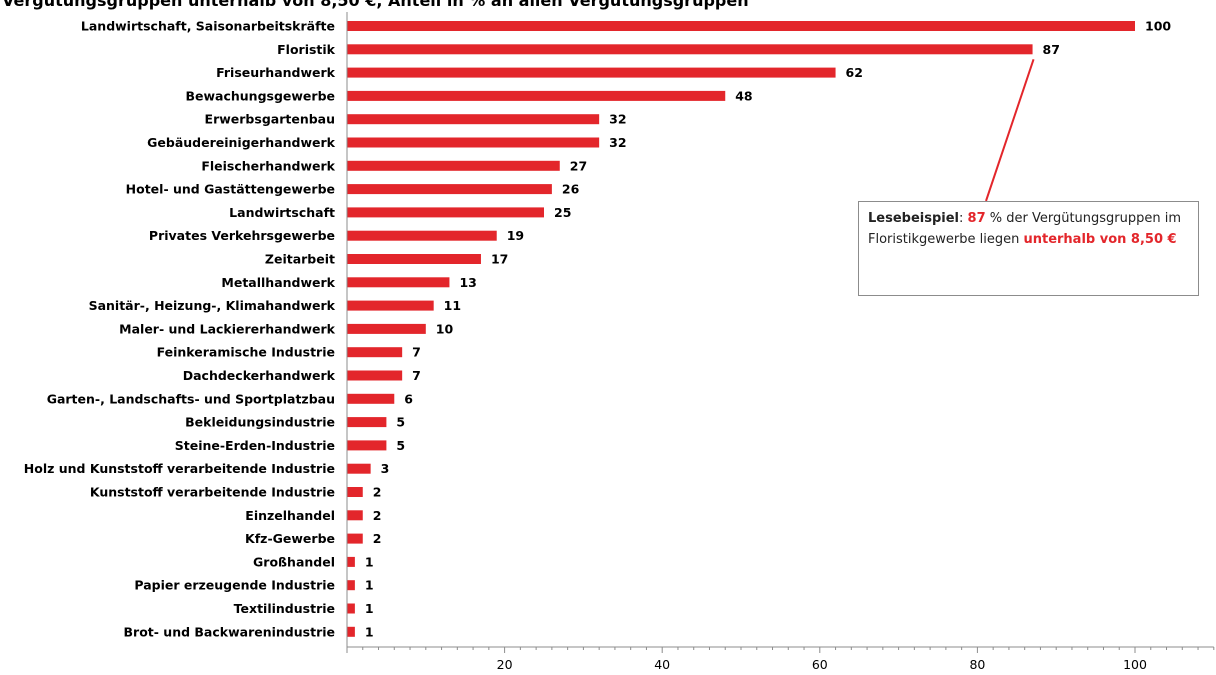  I want to click on value-label: 48, so click(743, 95).